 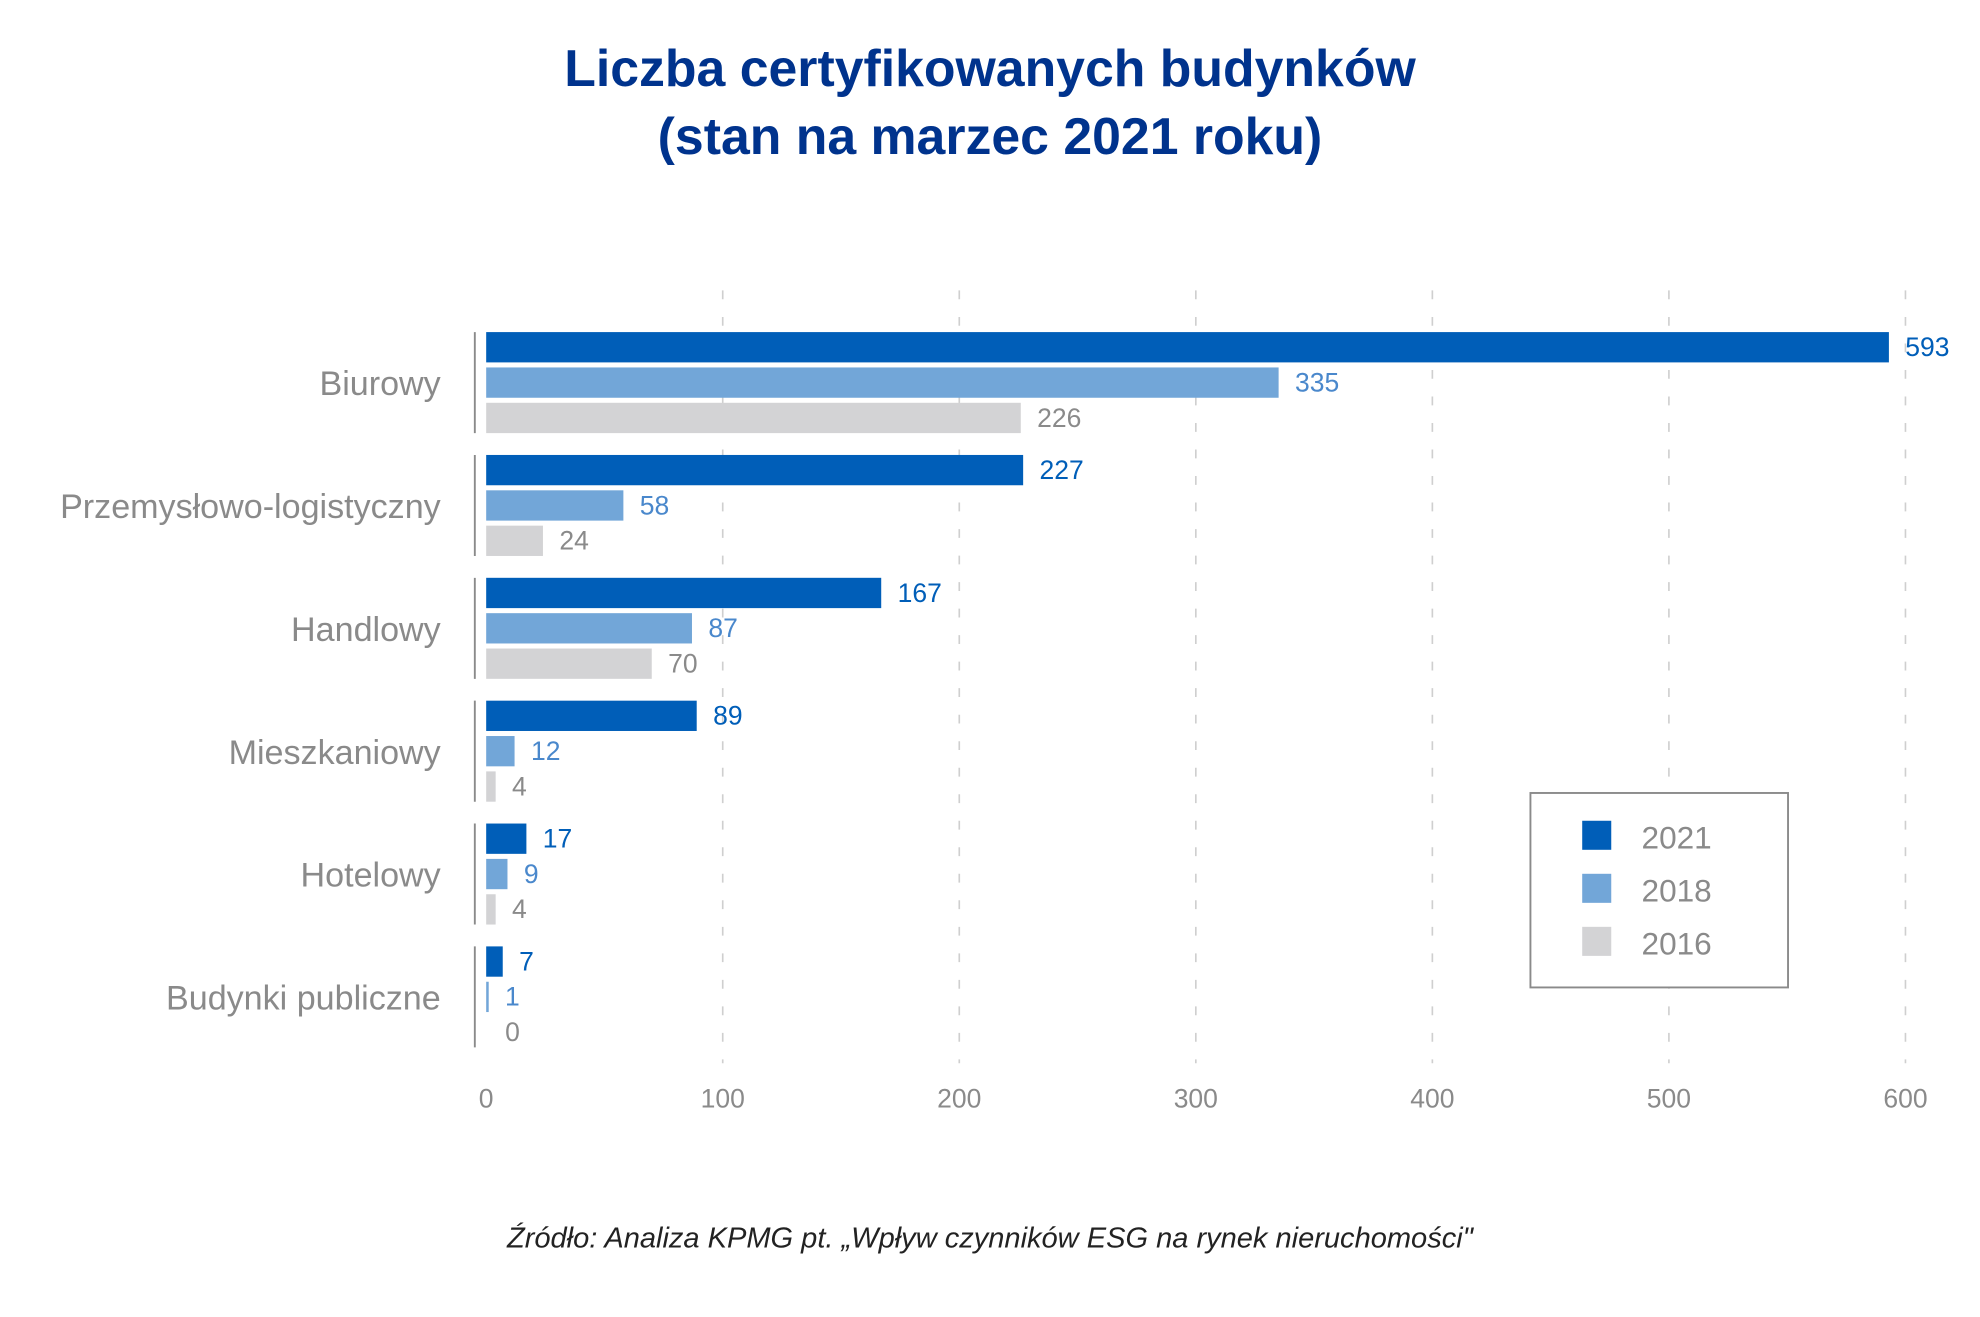 What do you see at coordinates (512, 1032) in the screenshot?
I see `data-label-2016: 0` at bounding box center [512, 1032].